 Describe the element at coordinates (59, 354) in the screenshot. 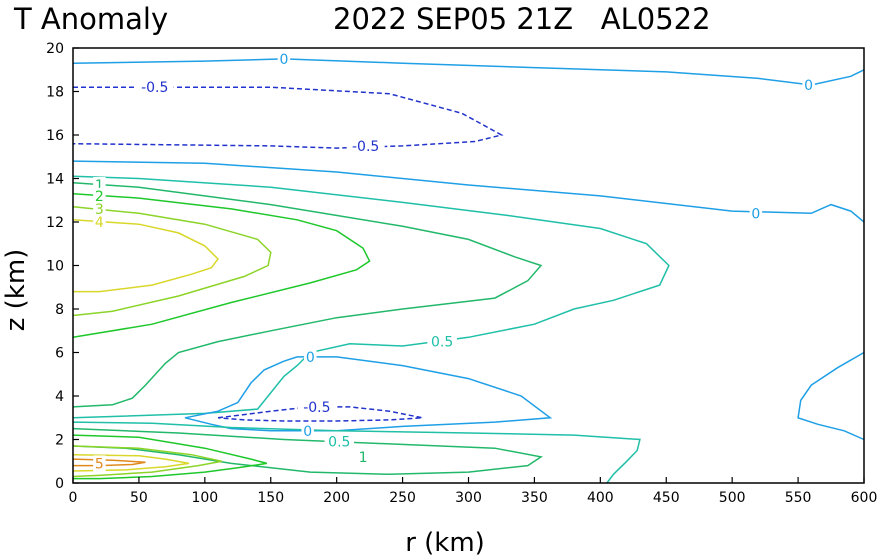

I see `y-tick-label: 6` at that location.